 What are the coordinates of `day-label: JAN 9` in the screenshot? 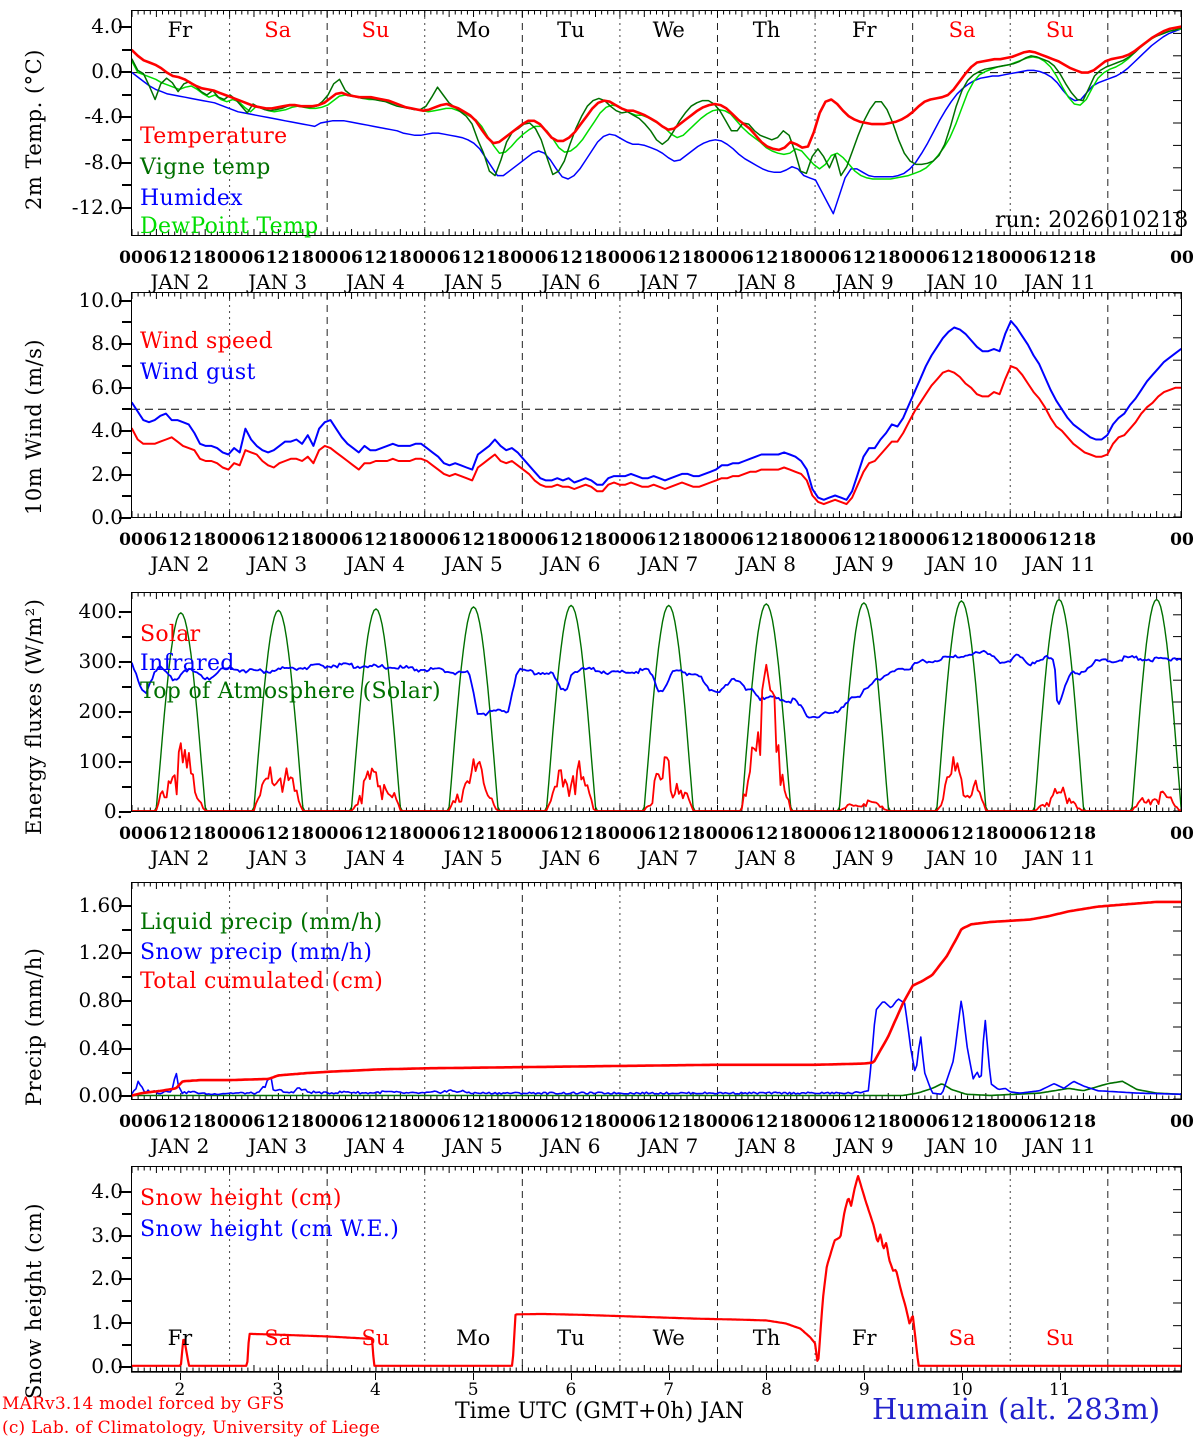 It's located at (864, 564).